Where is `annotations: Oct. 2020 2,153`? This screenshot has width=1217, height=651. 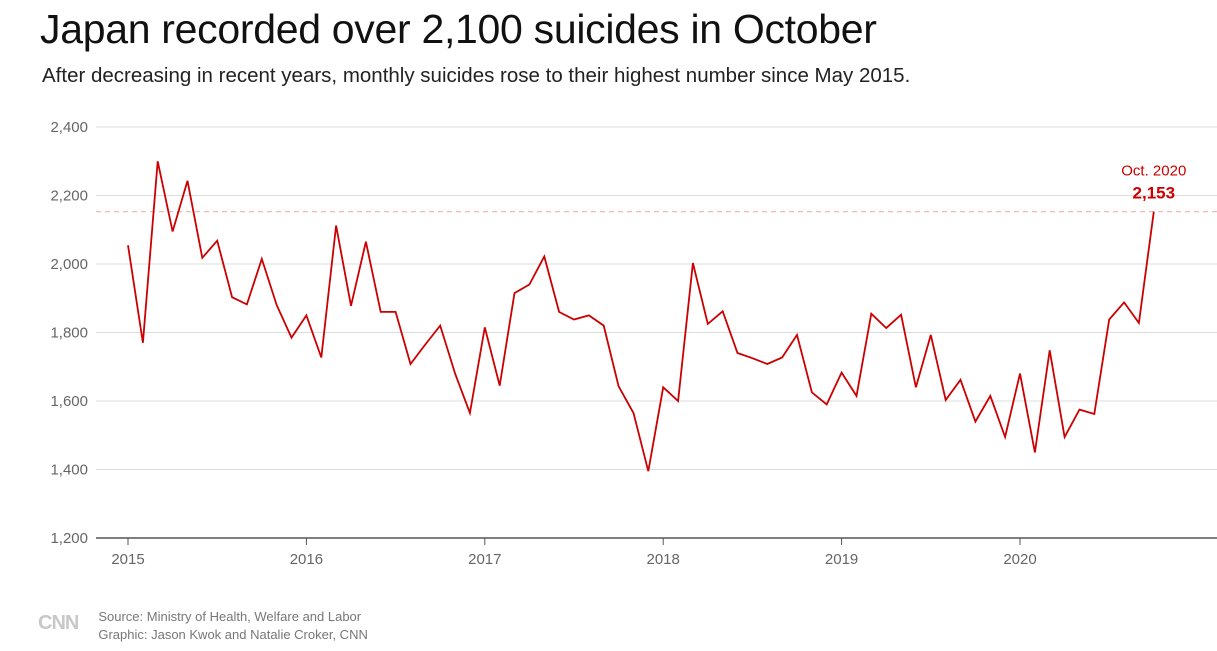
annotations: Oct. 2020 2,153 is located at coordinates (1153, 183).